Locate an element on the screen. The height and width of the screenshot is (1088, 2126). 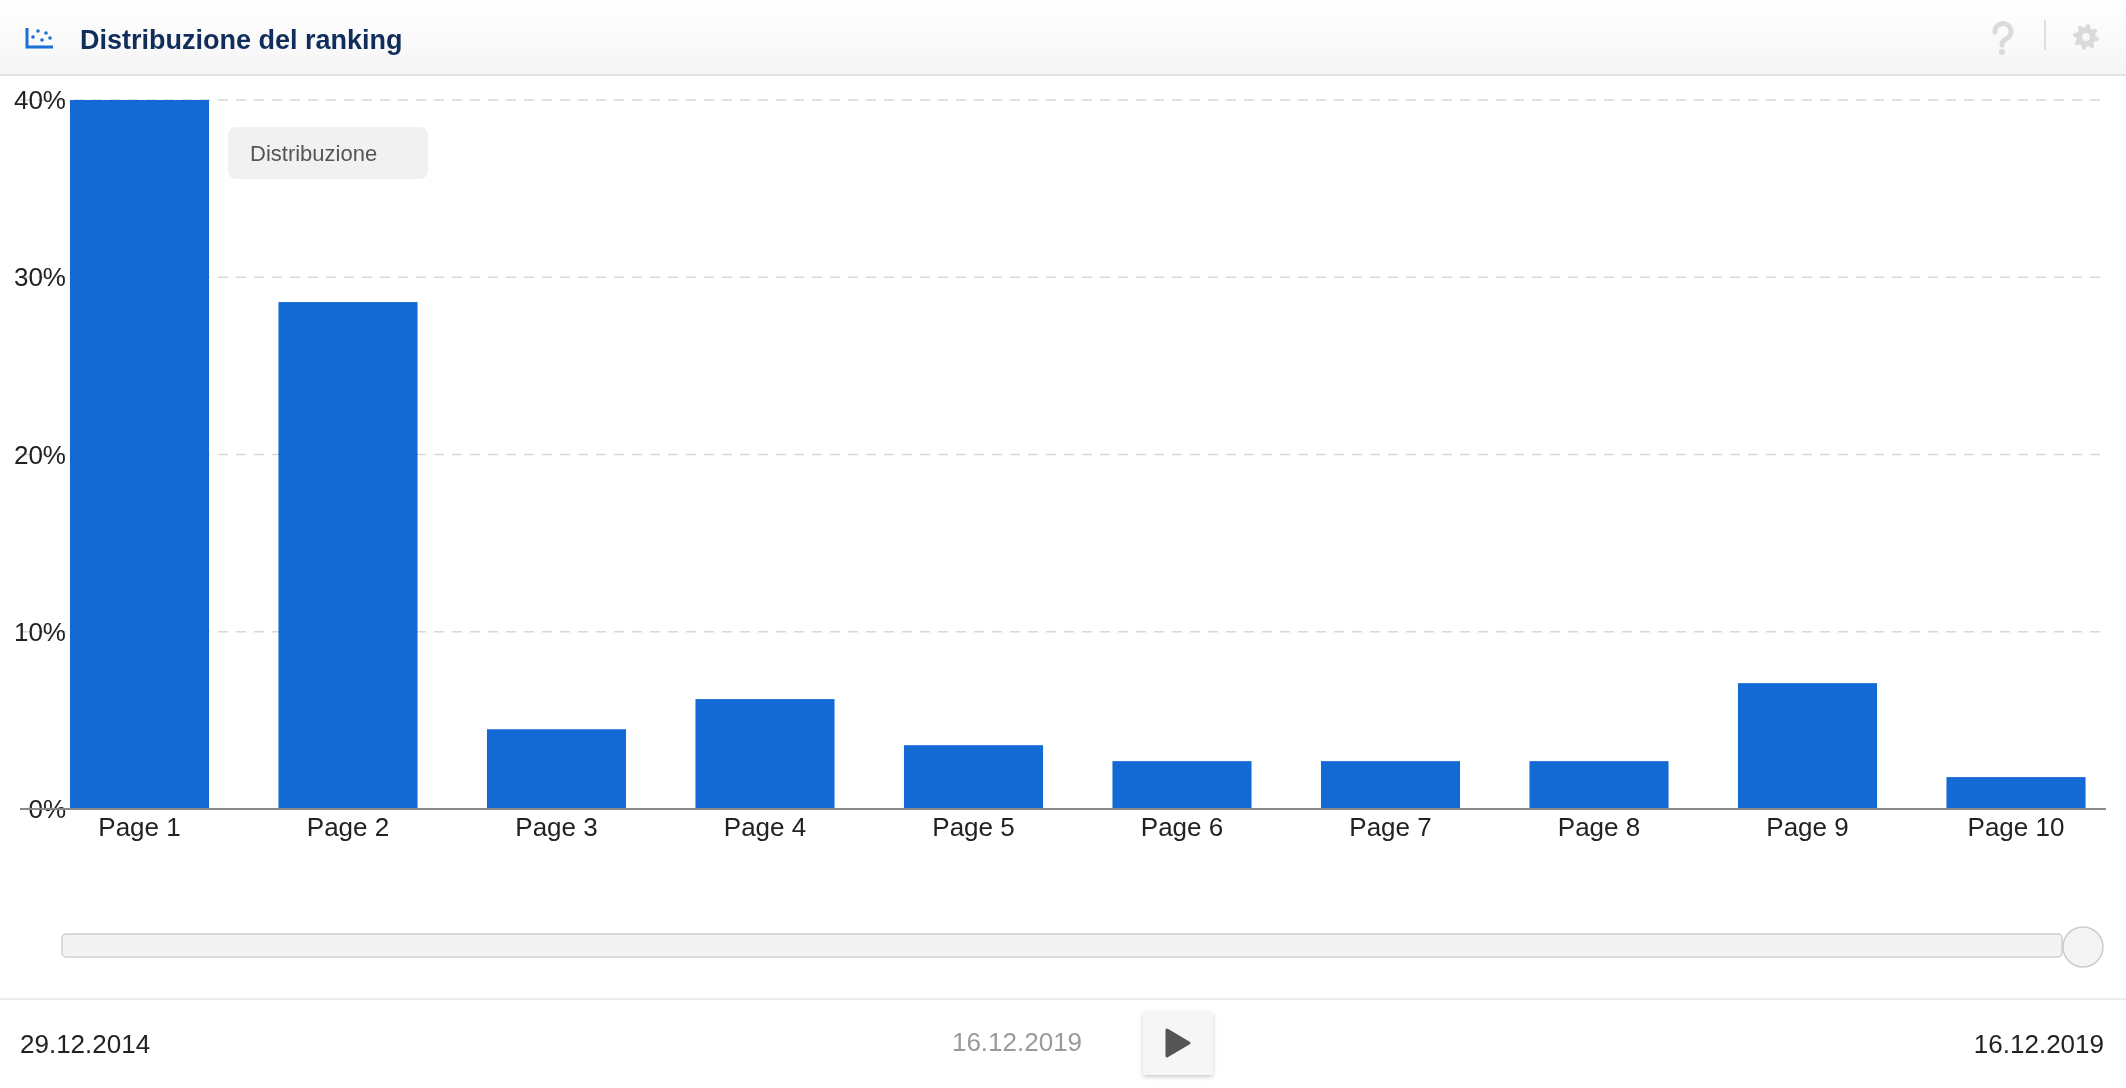
x-tick-label: Page 8 is located at coordinates (1599, 827).